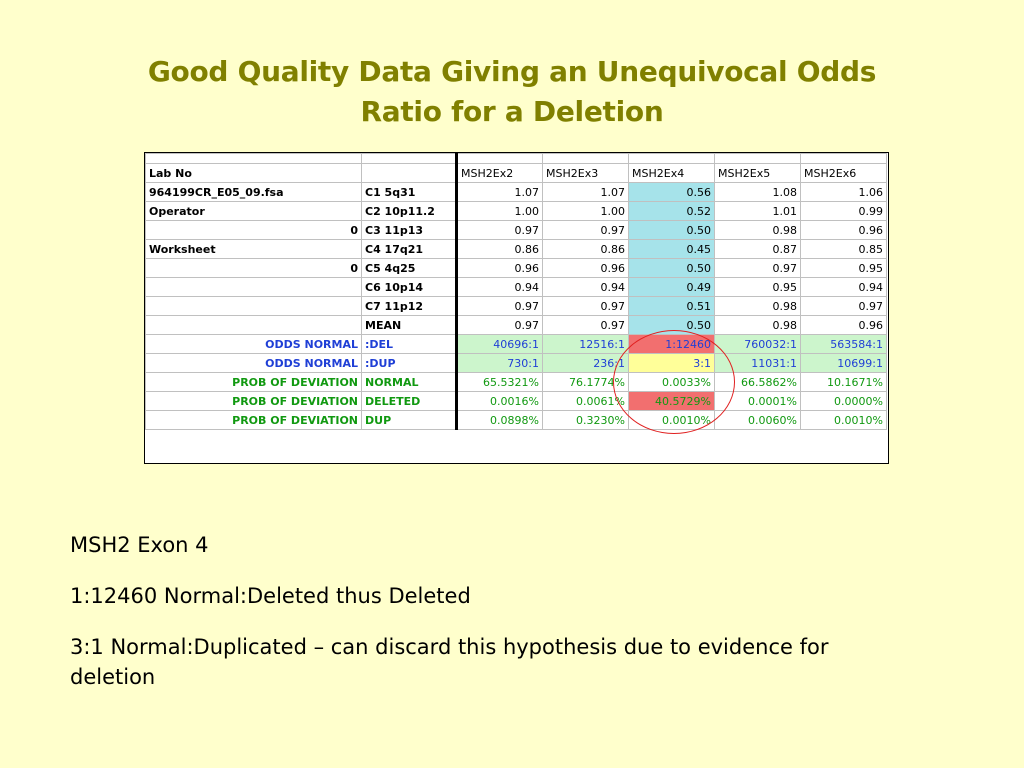 This screenshot has height=768, width=1024. Describe the element at coordinates (585, 344) in the screenshot. I see `value-cell: 12516:1` at that location.